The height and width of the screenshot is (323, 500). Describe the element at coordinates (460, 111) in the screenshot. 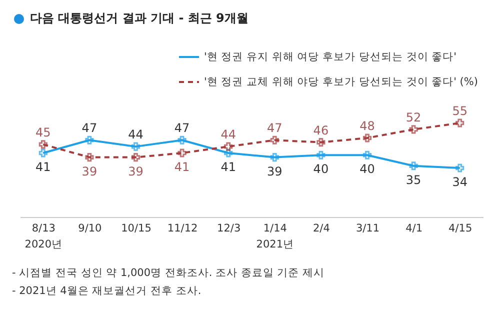

I see `data-label: 55` at that location.